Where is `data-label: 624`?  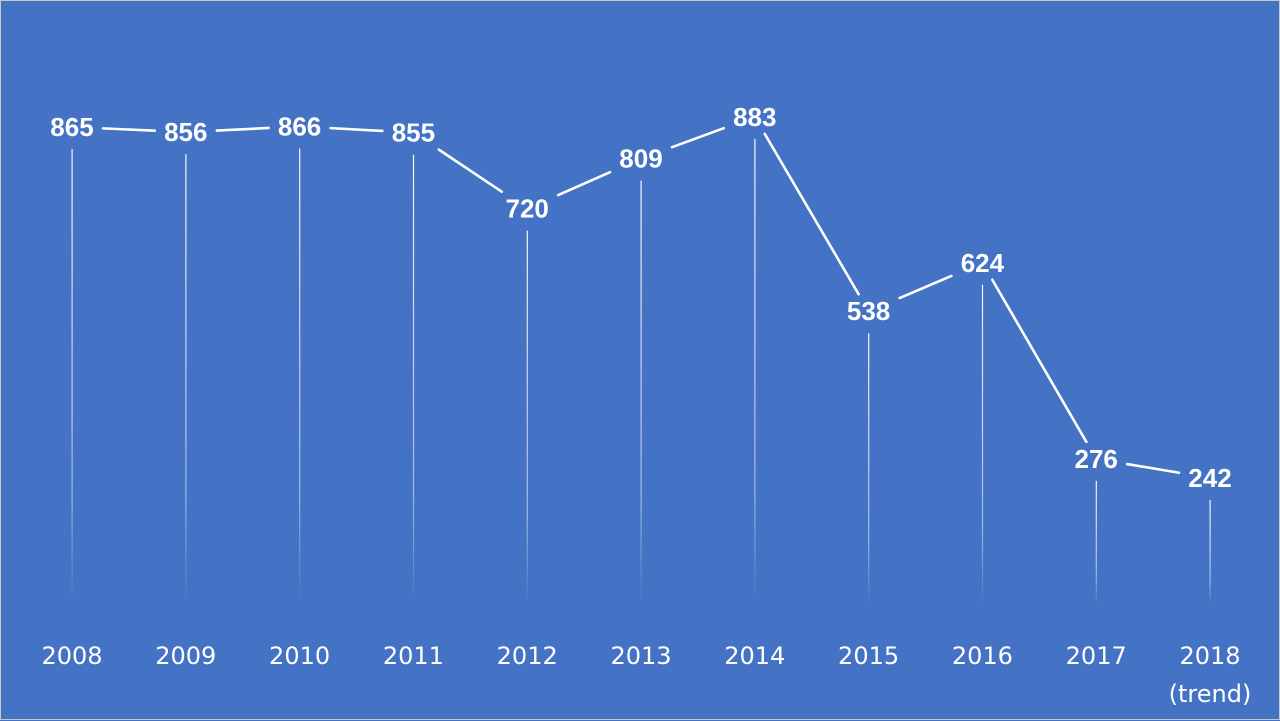 data-label: 624 is located at coordinates (983, 263).